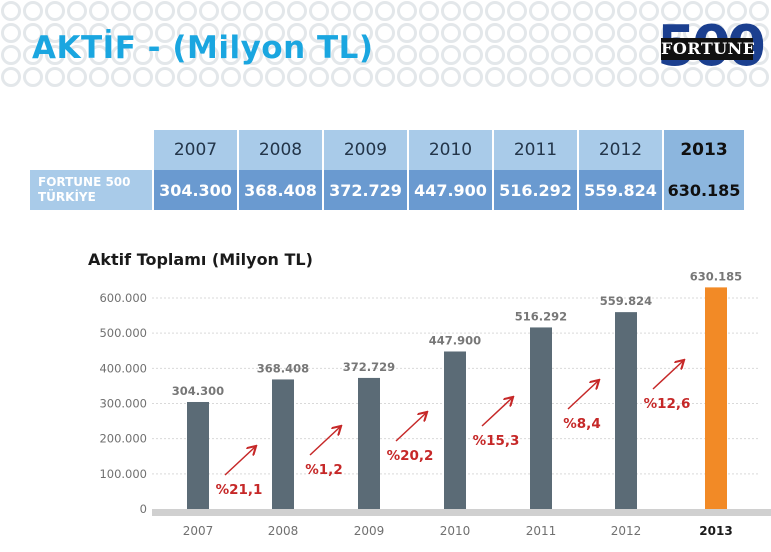 The image size is (771, 552). What do you see at coordinates (715, 531) in the screenshot?
I see `x-tick-label: 2013` at bounding box center [715, 531].